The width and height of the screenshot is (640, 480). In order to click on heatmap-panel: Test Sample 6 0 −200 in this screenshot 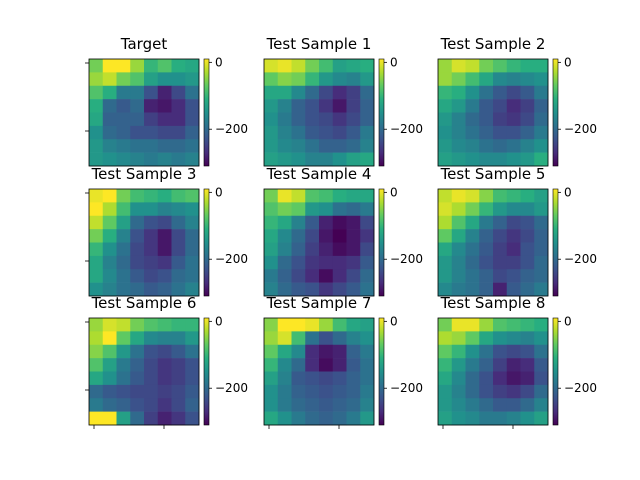, I will do `click(166, 361)`.